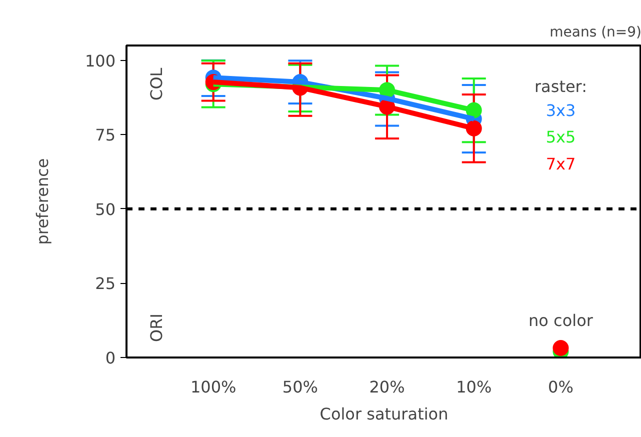  What do you see at coordinates (110, 358) in the screenshot?
I see `y-tick-label: 0` at bounding box center [110, 358].